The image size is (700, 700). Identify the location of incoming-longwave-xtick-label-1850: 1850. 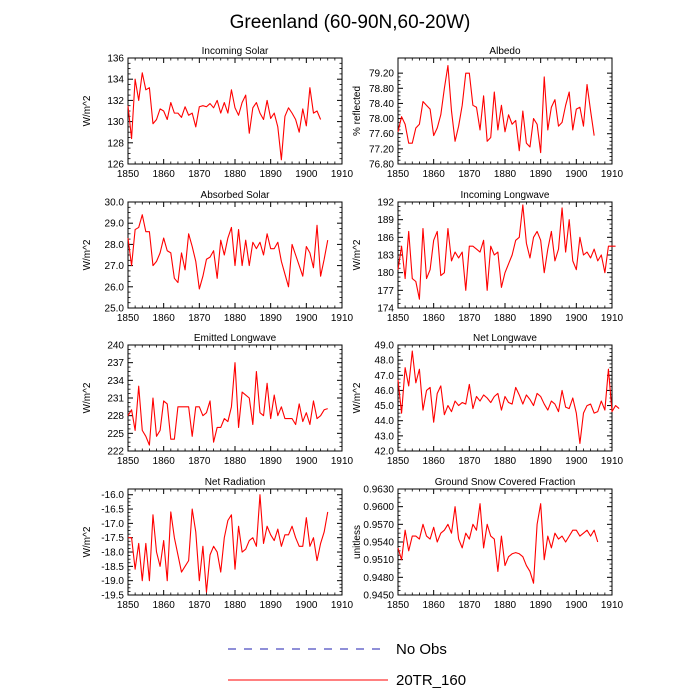
(398, 318).